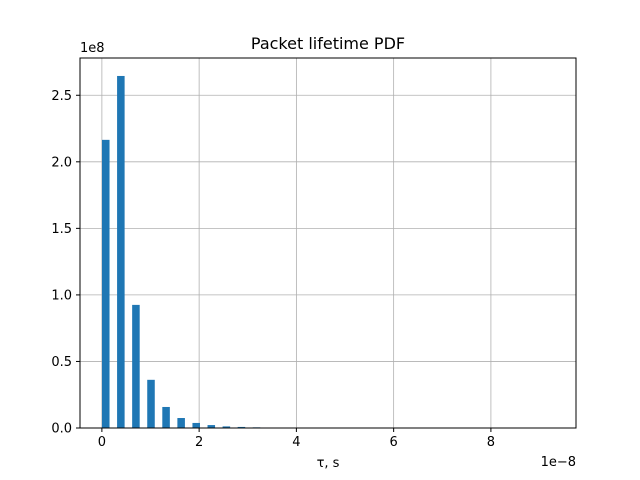 This screenshot has height=480, width=640. I want to click on y-ticks: 0.0 0.5 1.0 1.5 2.0 2.5, so click(65, 263).